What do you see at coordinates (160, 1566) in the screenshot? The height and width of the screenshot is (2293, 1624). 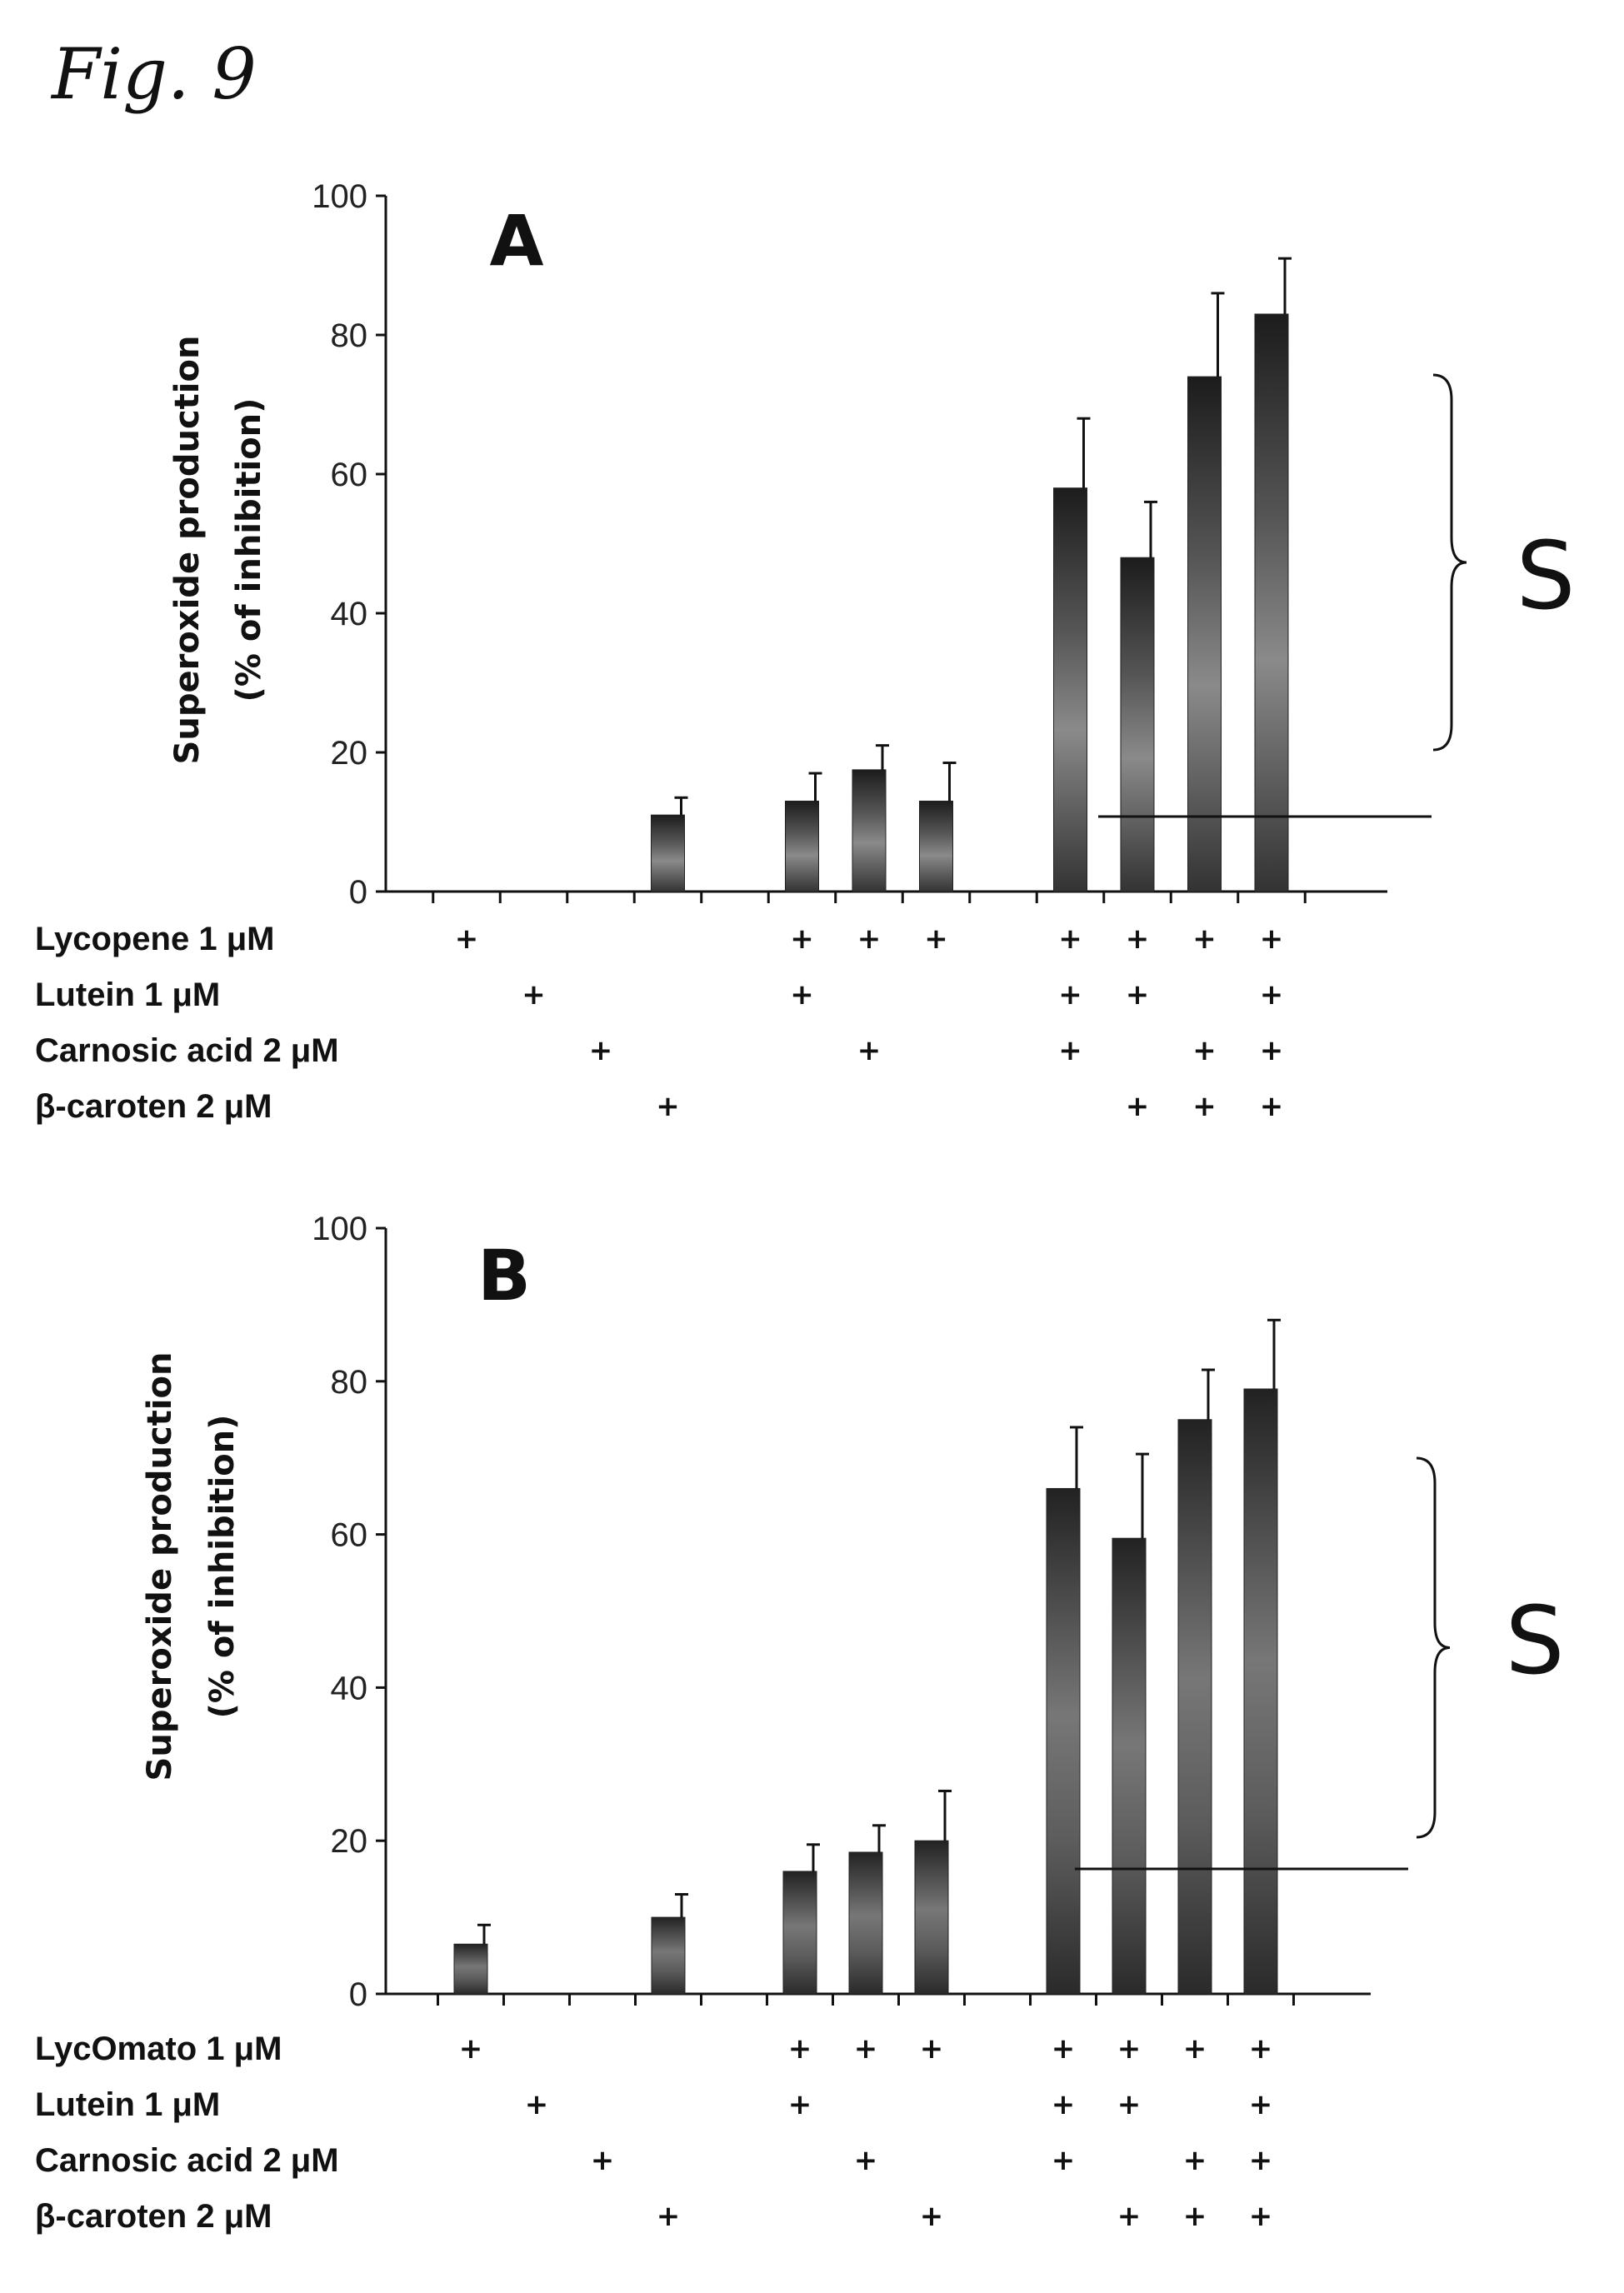 I see `panel-b-y-axis-label: Superoxide production` at bounding box center [160, 1566].